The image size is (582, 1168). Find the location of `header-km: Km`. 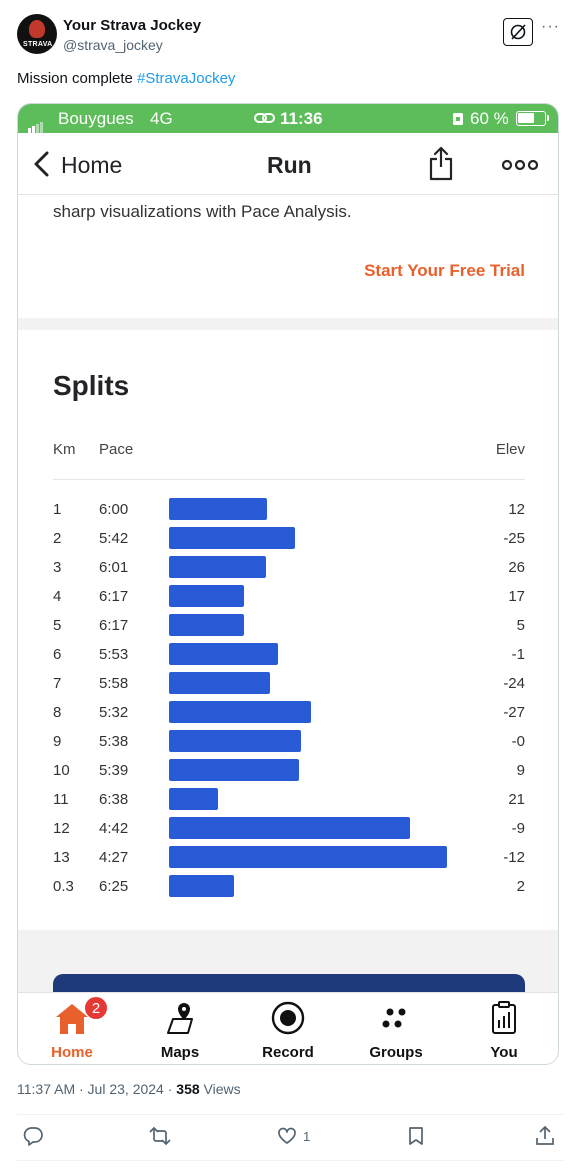

header-km: Km is located at coordinates (64, 449).